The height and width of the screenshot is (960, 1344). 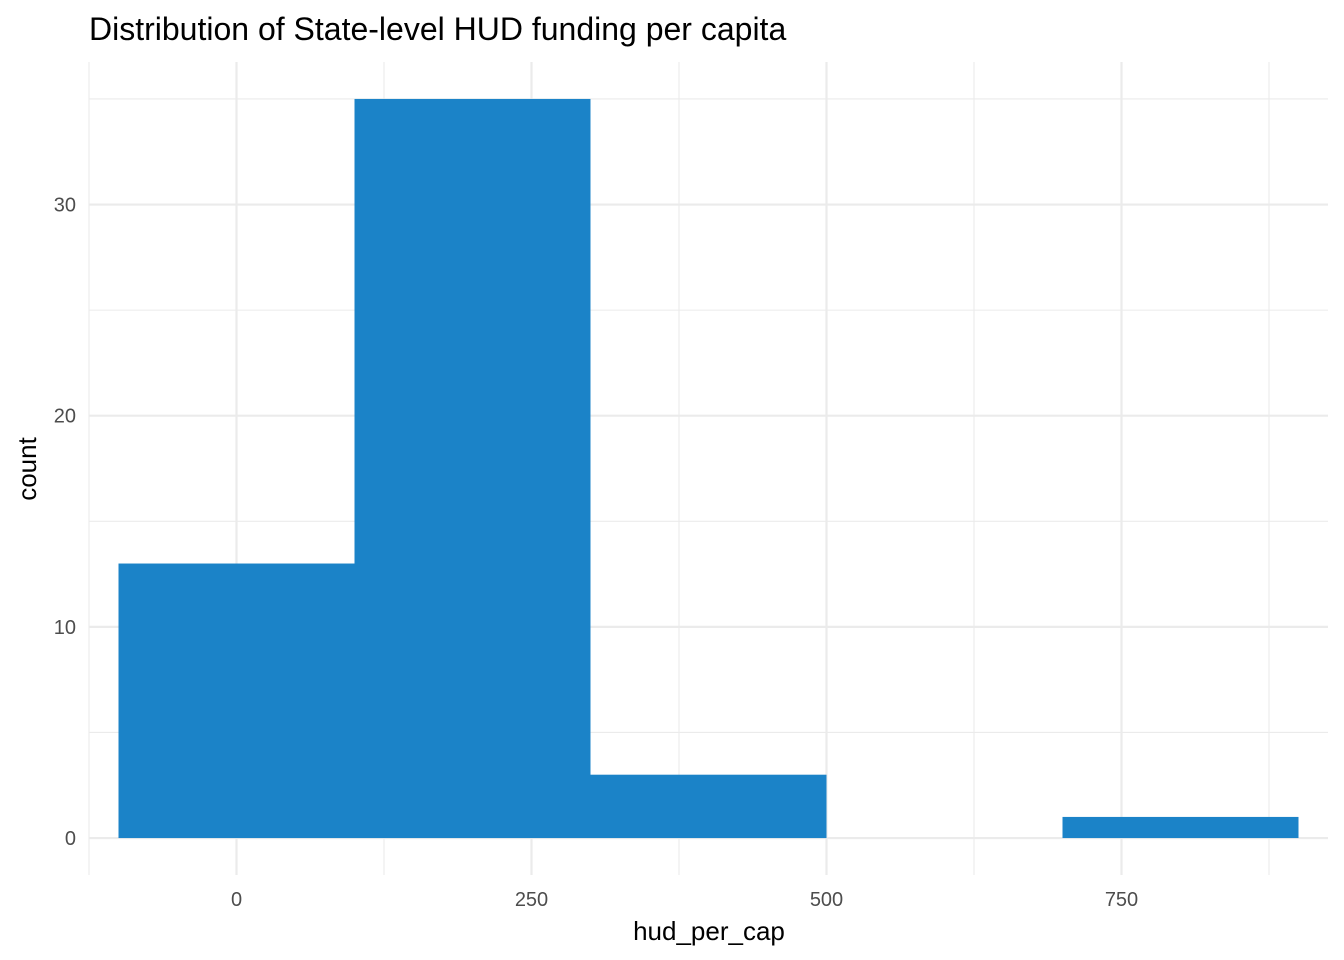 What do you see at coordinates (70, 839) in the screenshot?
I see `y-tick-label: 0` at bounding box center [70, 839].